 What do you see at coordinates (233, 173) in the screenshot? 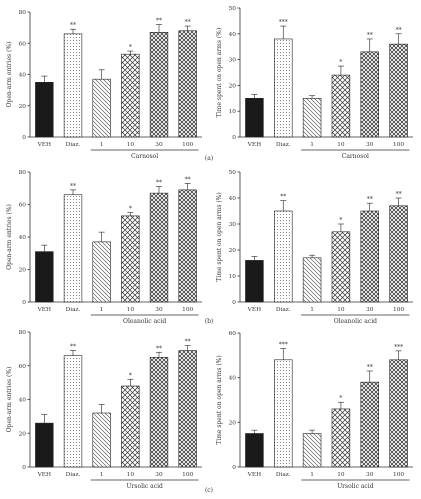
I see `y-tick-label: 50` at bounding box center [233, 173].